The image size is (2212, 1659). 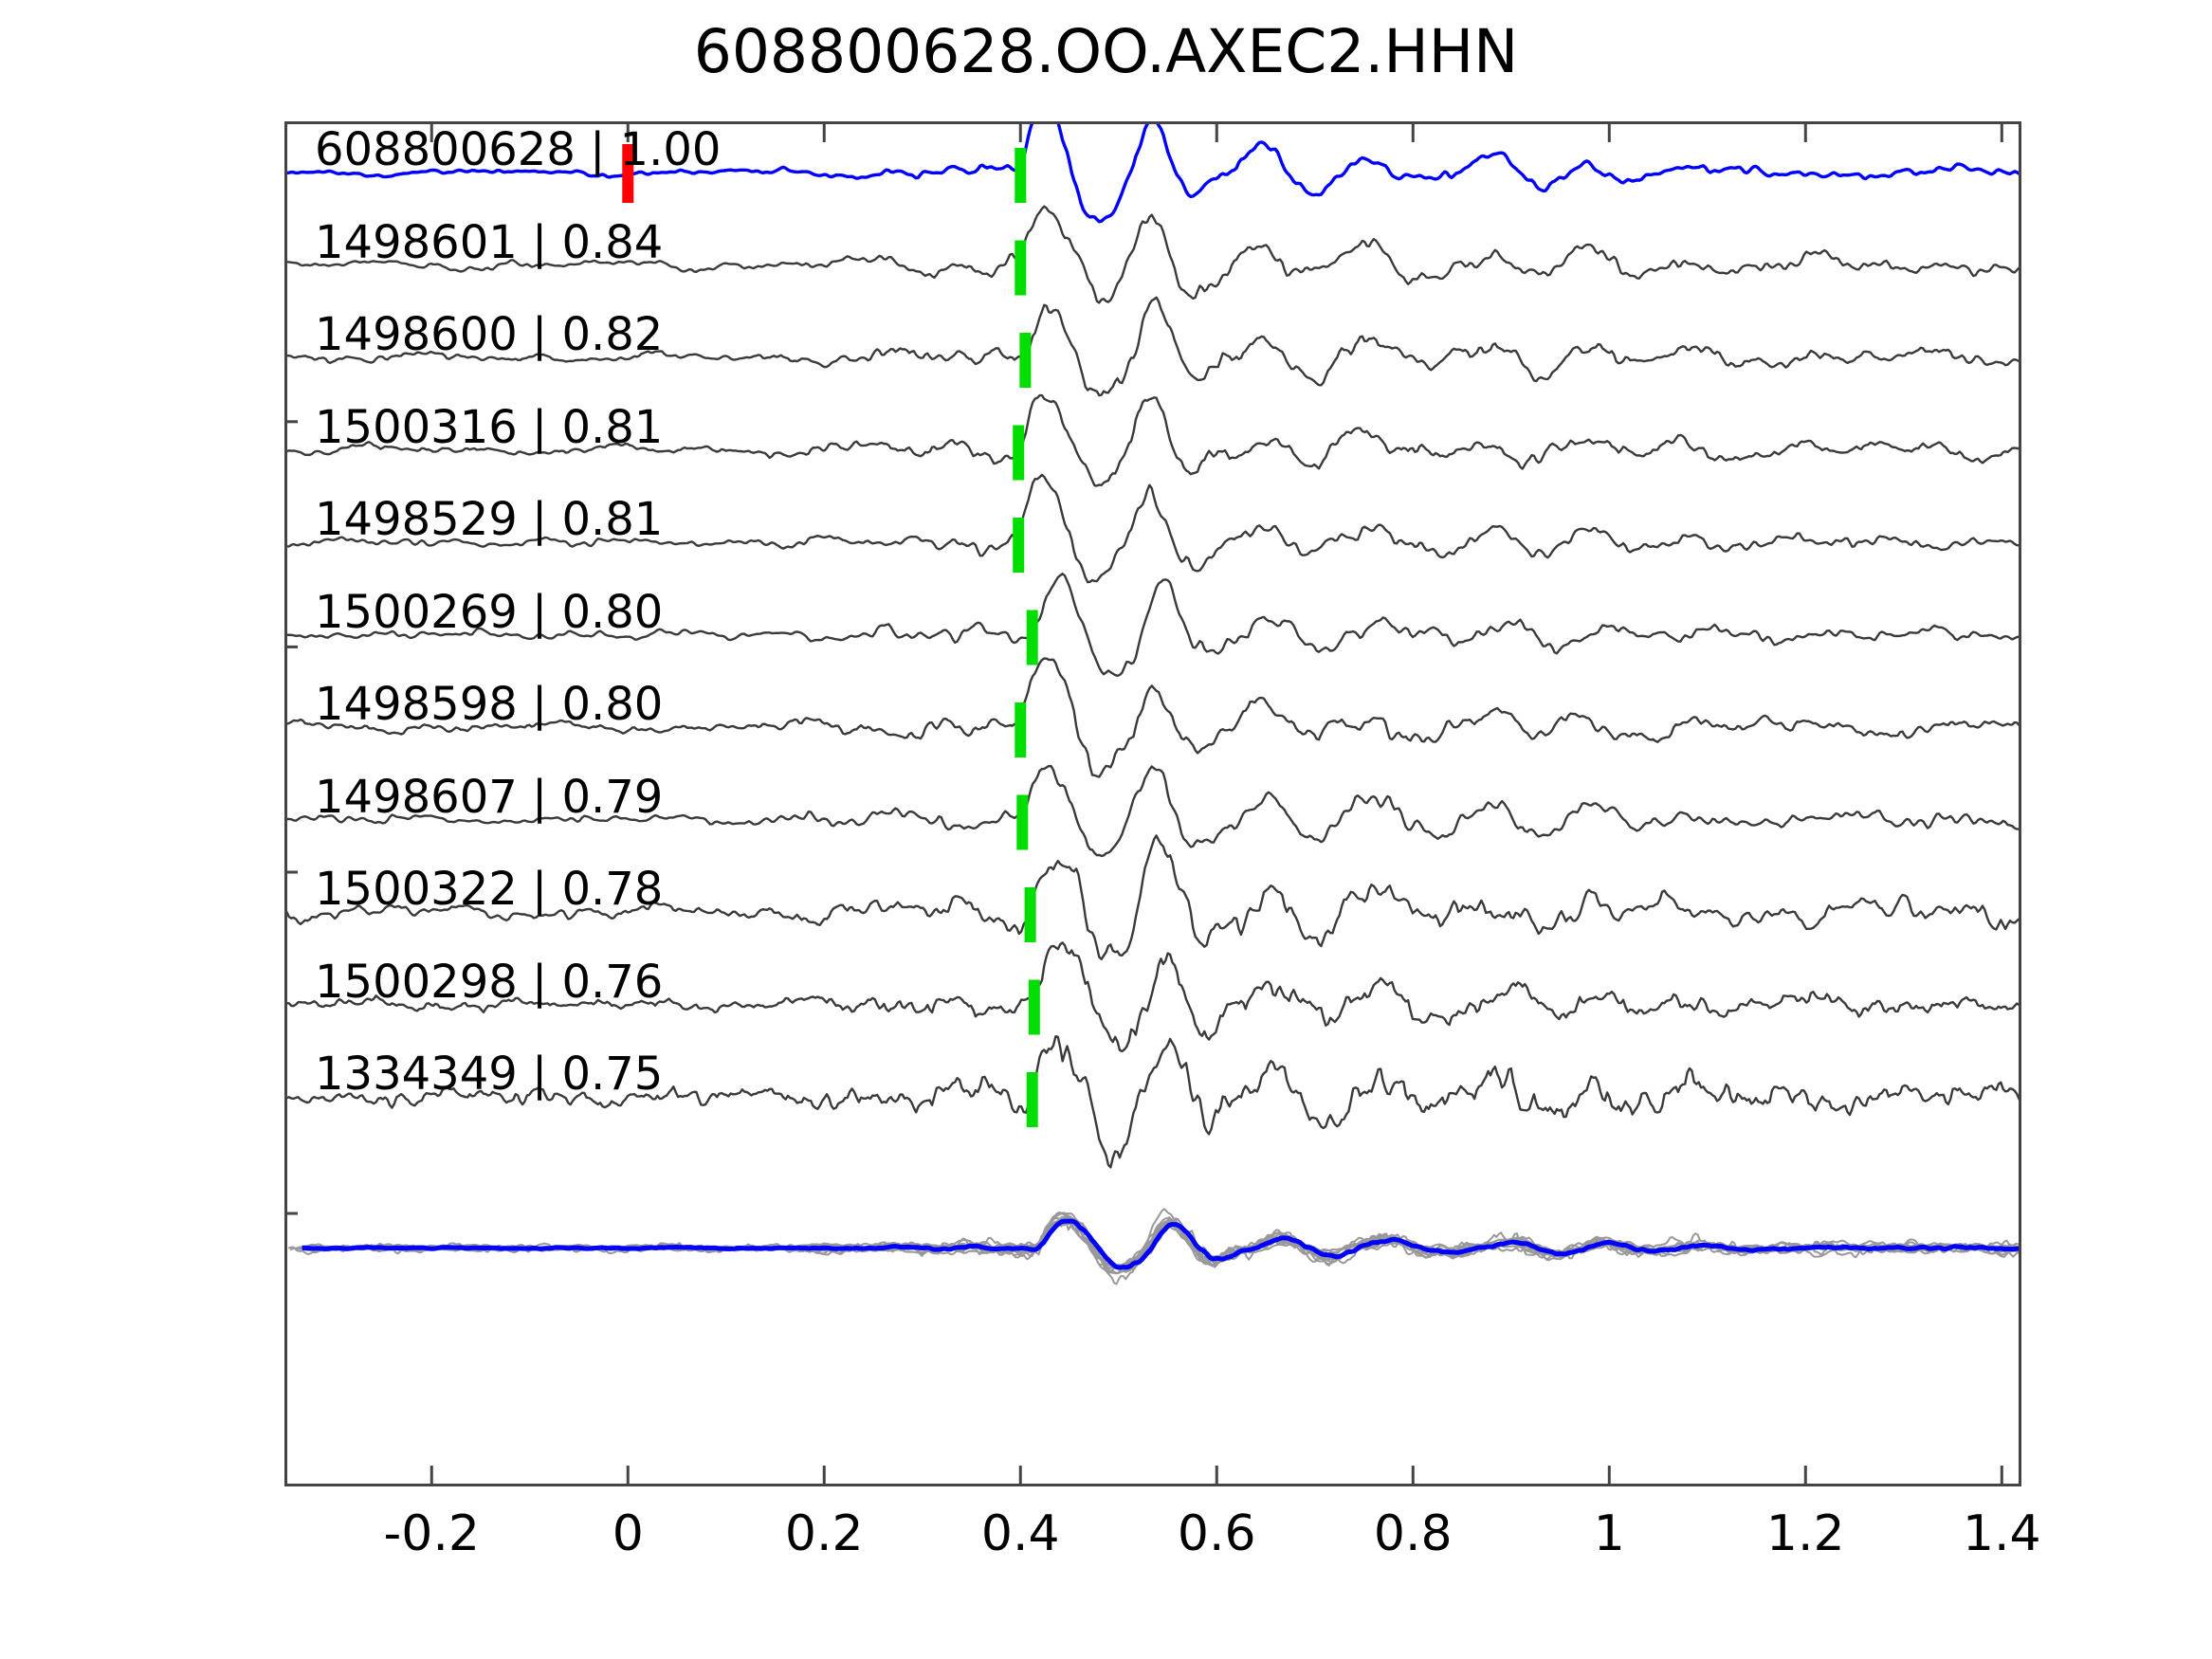 What do you see at coordinates (431, 1533) in the screenshot?
I see `x-tick-label: -0.2` at bounding box center [431, 1533].